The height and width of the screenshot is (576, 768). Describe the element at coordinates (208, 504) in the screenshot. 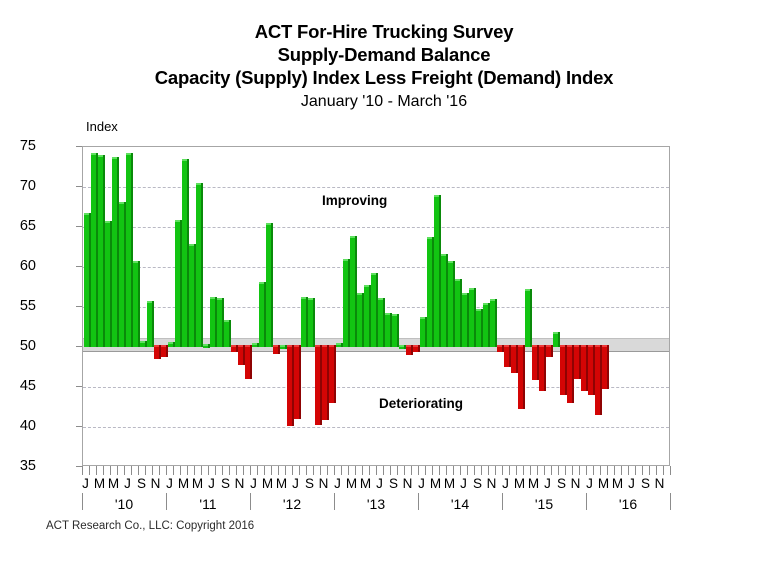

I see `x-axis-year-label: '11` at that location.